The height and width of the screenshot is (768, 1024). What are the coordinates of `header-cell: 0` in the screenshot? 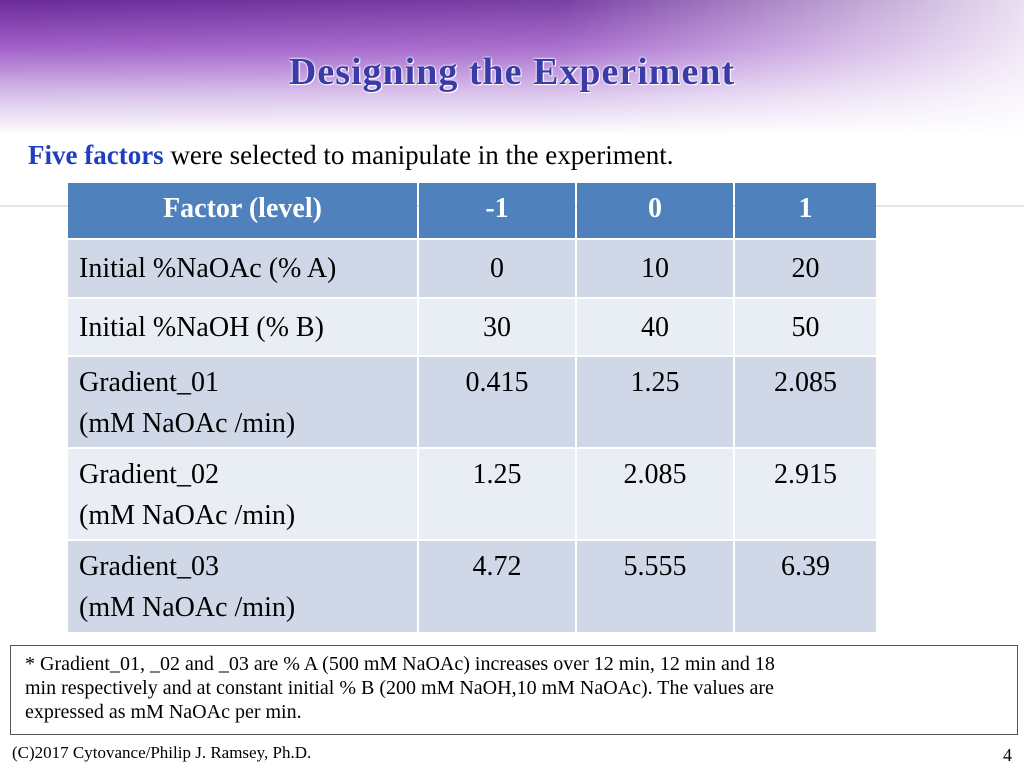 It's located at (655, 210).